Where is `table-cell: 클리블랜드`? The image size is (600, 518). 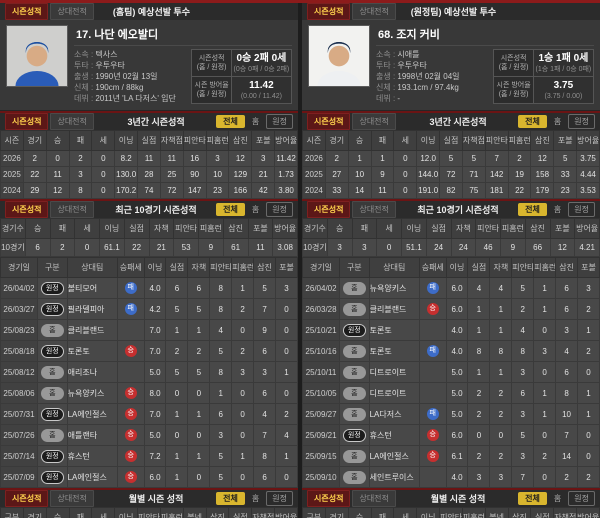
table-cell: 클리블랜드 is located at coordinates (394, 309).